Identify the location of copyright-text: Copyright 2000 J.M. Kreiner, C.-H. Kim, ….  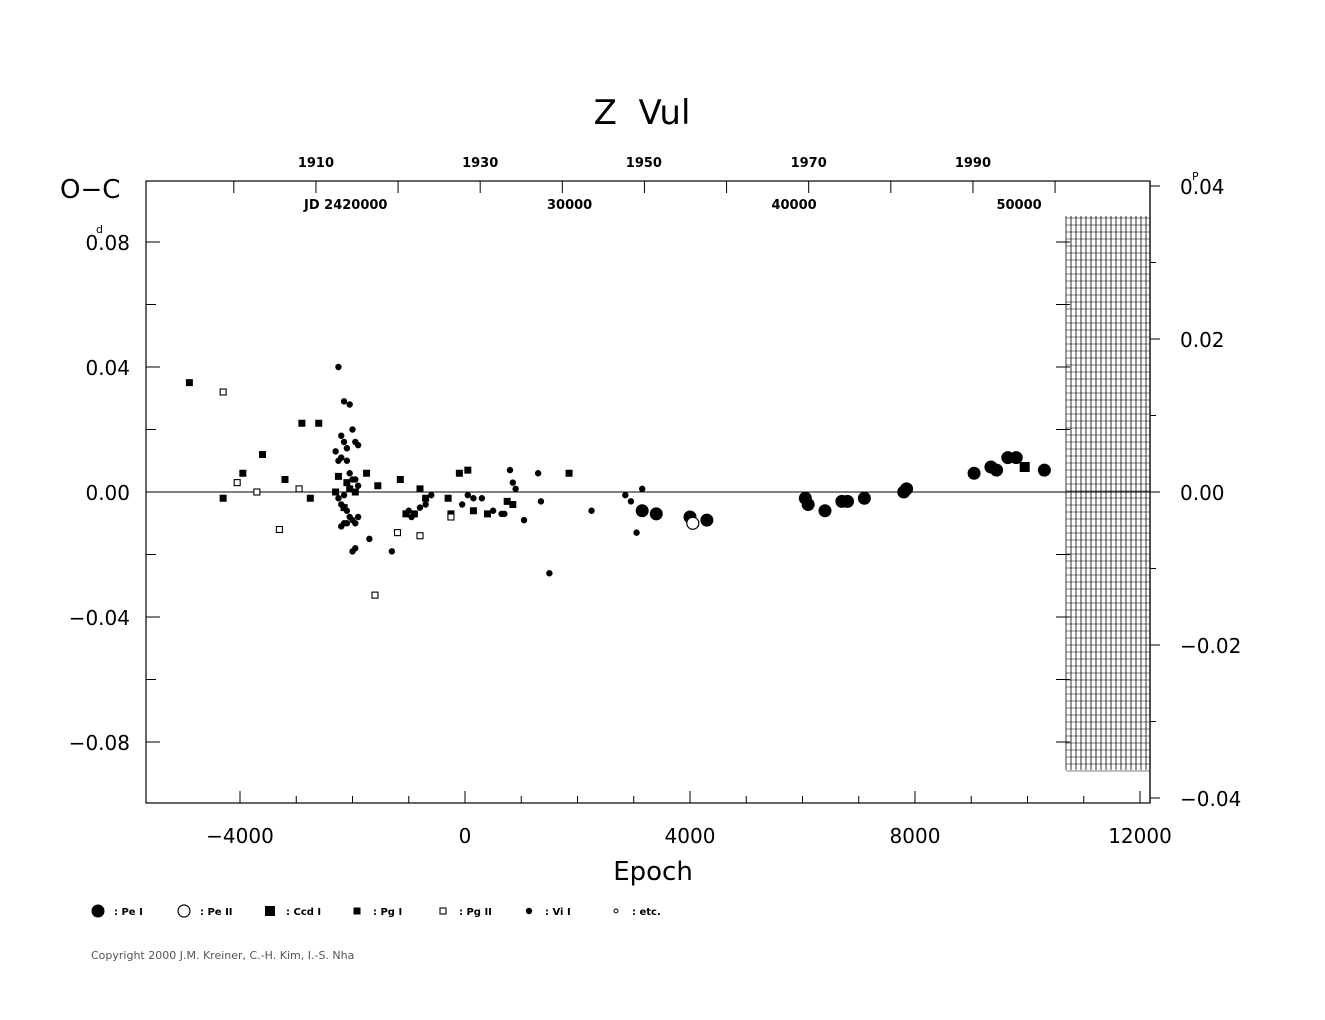
(223, 955).